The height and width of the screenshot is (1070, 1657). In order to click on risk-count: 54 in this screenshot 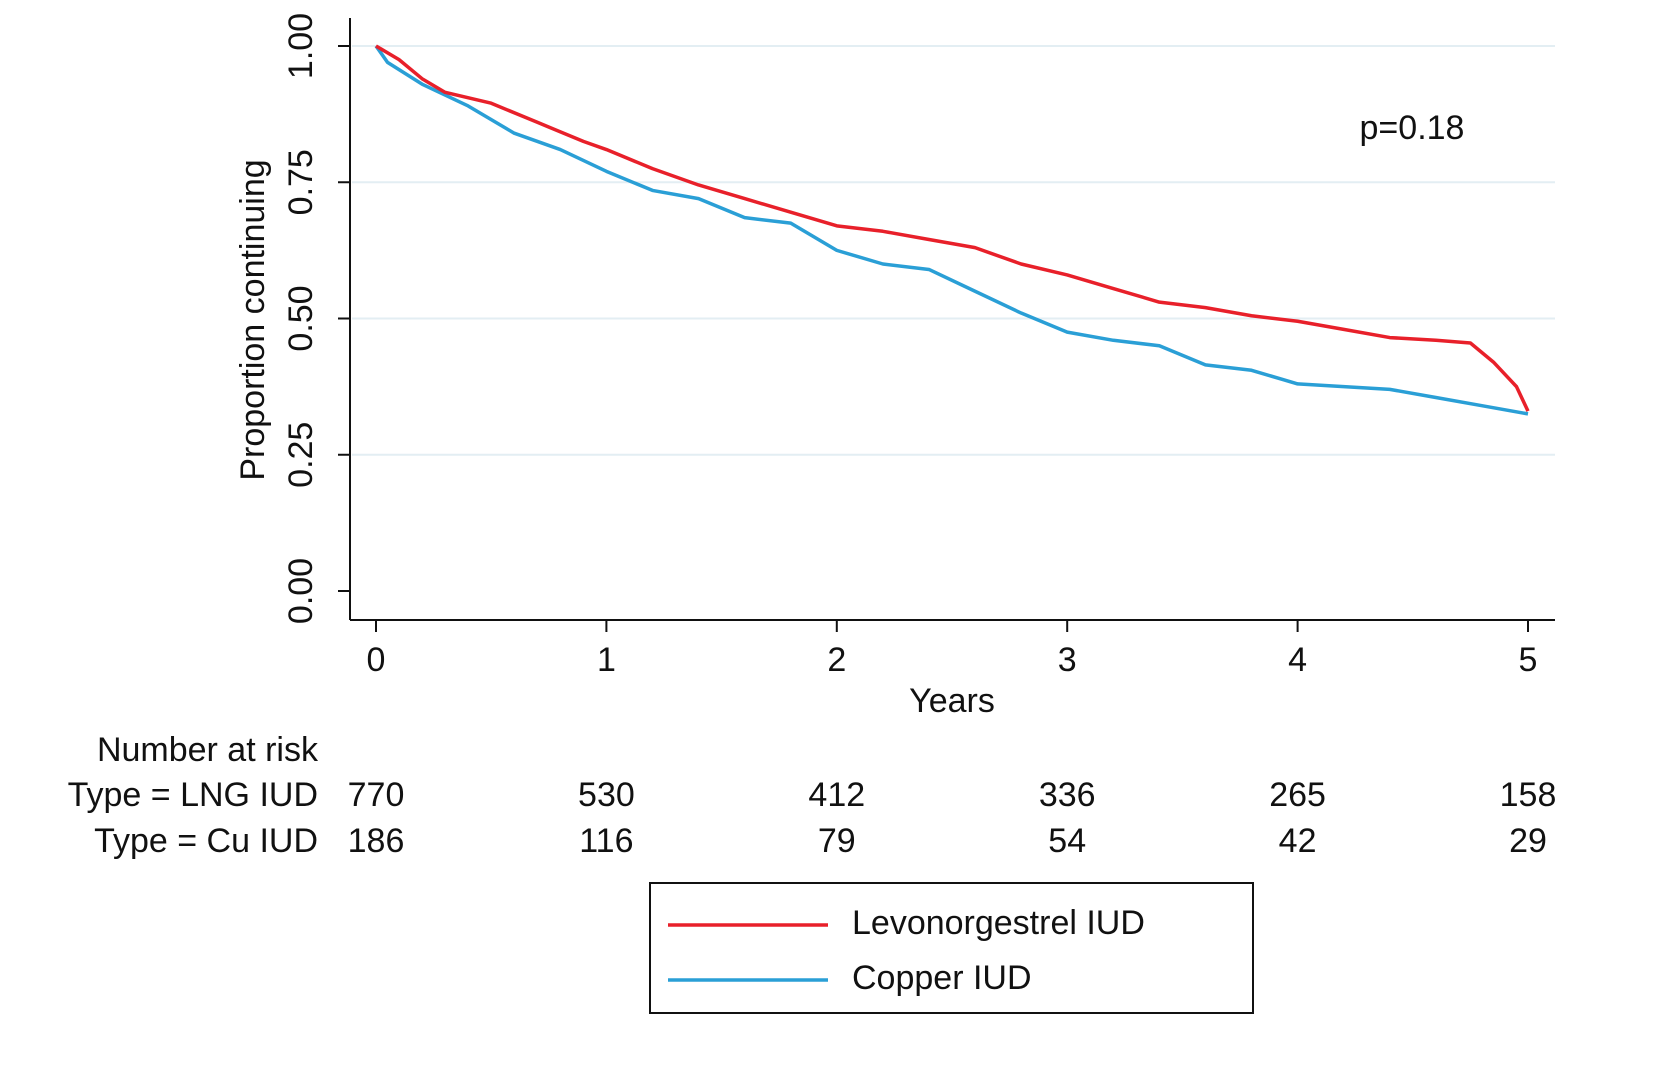, I will do `click(1067, 841)`.